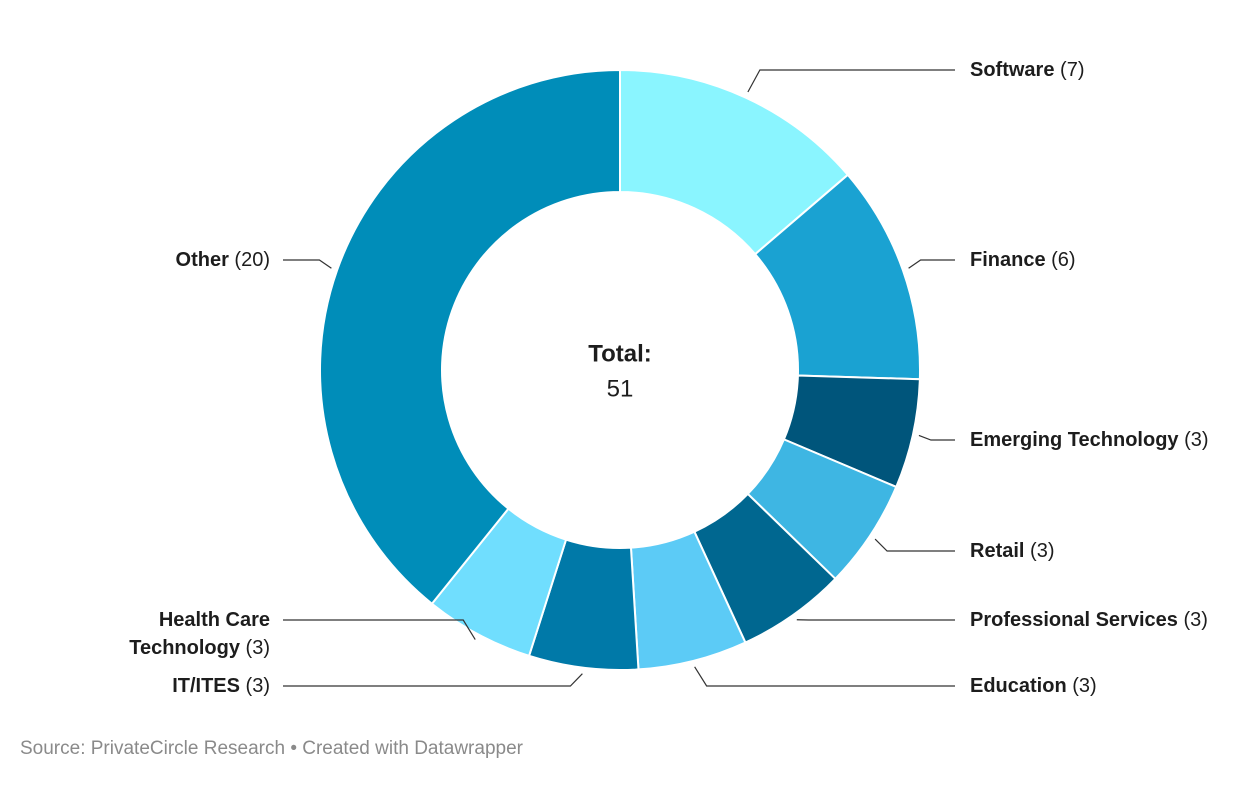 The width and height of the screenshot is (1240, 786). I want to click on category-label: Retail, so click(997, 551).